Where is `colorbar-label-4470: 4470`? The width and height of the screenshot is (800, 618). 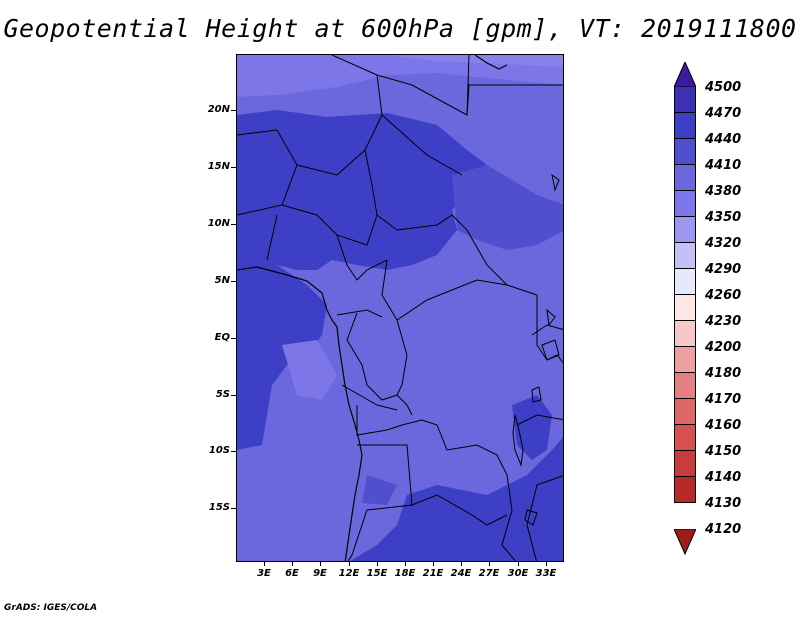
colorbar-label-4470: 4470 is located at coordinates (723, 113).